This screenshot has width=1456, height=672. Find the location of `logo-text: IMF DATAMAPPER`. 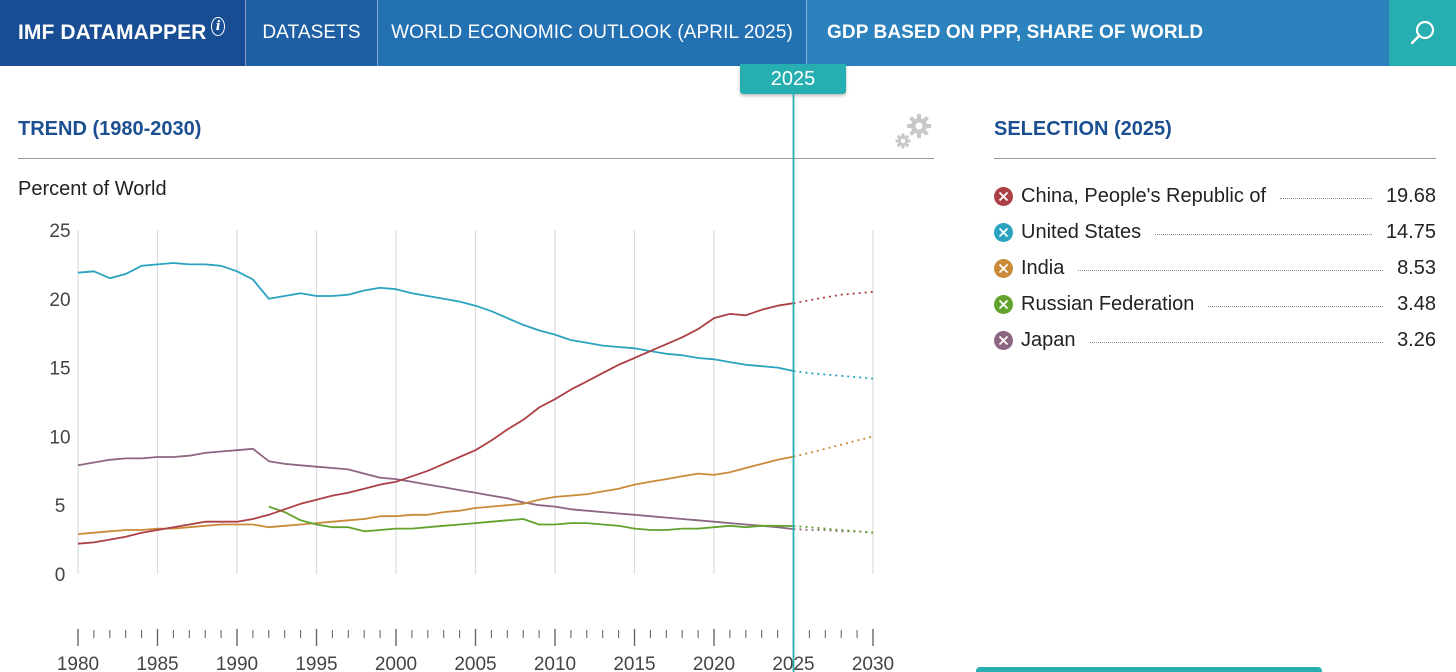

logo-text: IMF DATAMAPPER is located at coordinates (112, 32).